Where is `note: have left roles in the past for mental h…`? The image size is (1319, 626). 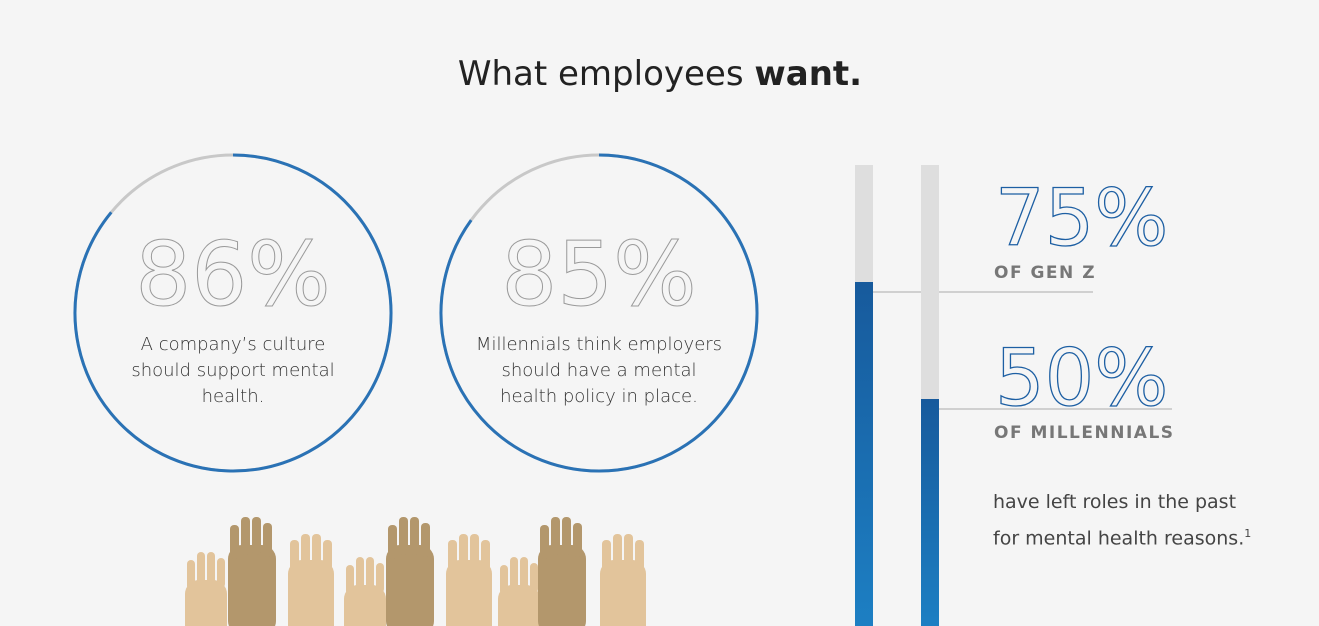
note: have left roles in the past for mental h… is located at coordinates (1130, 520).